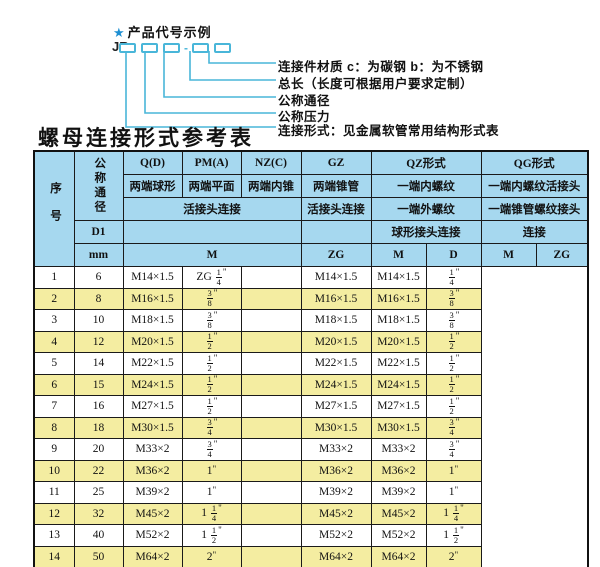 Image resolution: width=600 pixels, height=567 pixels. Describe the element at coordinates (212, 255) in the screenshot. I see `header-unit-m: M` at that location.